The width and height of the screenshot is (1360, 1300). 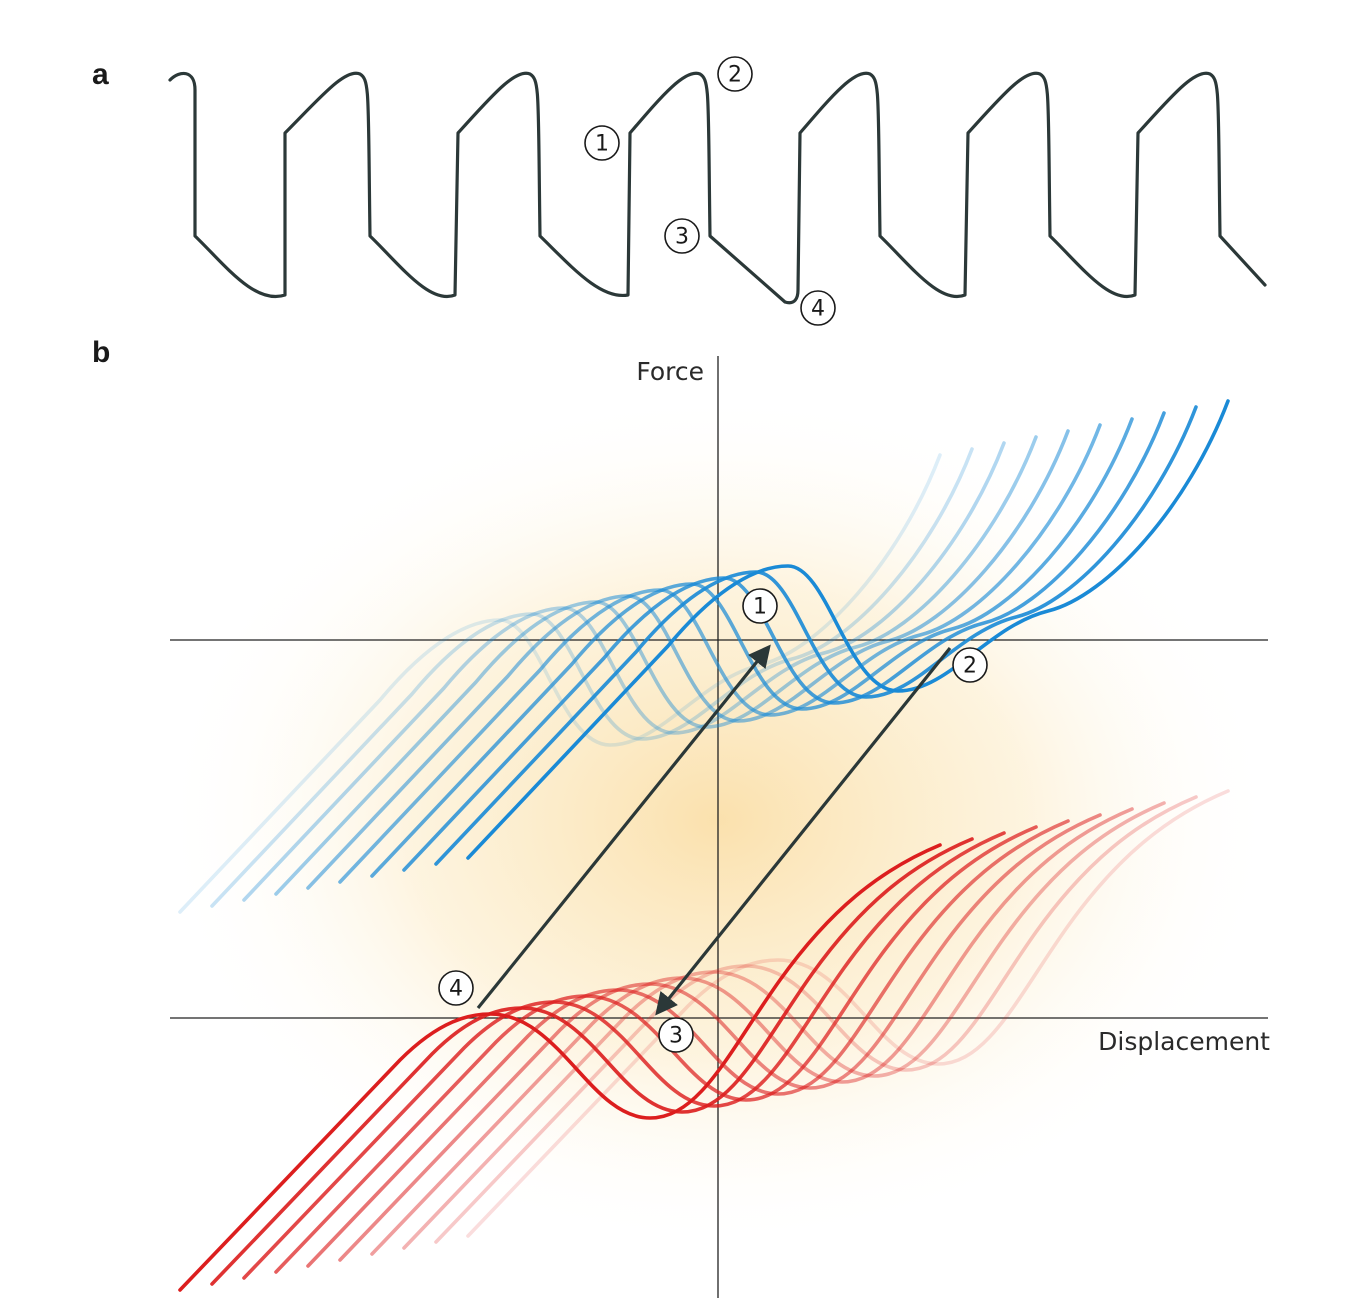 I want to click on marker-b-2: 2, so click(x=970, y=665).